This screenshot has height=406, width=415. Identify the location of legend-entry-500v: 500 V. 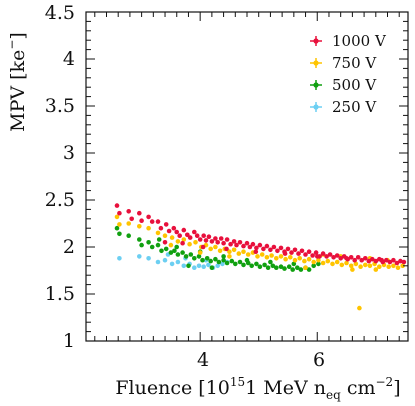
(343, 85).